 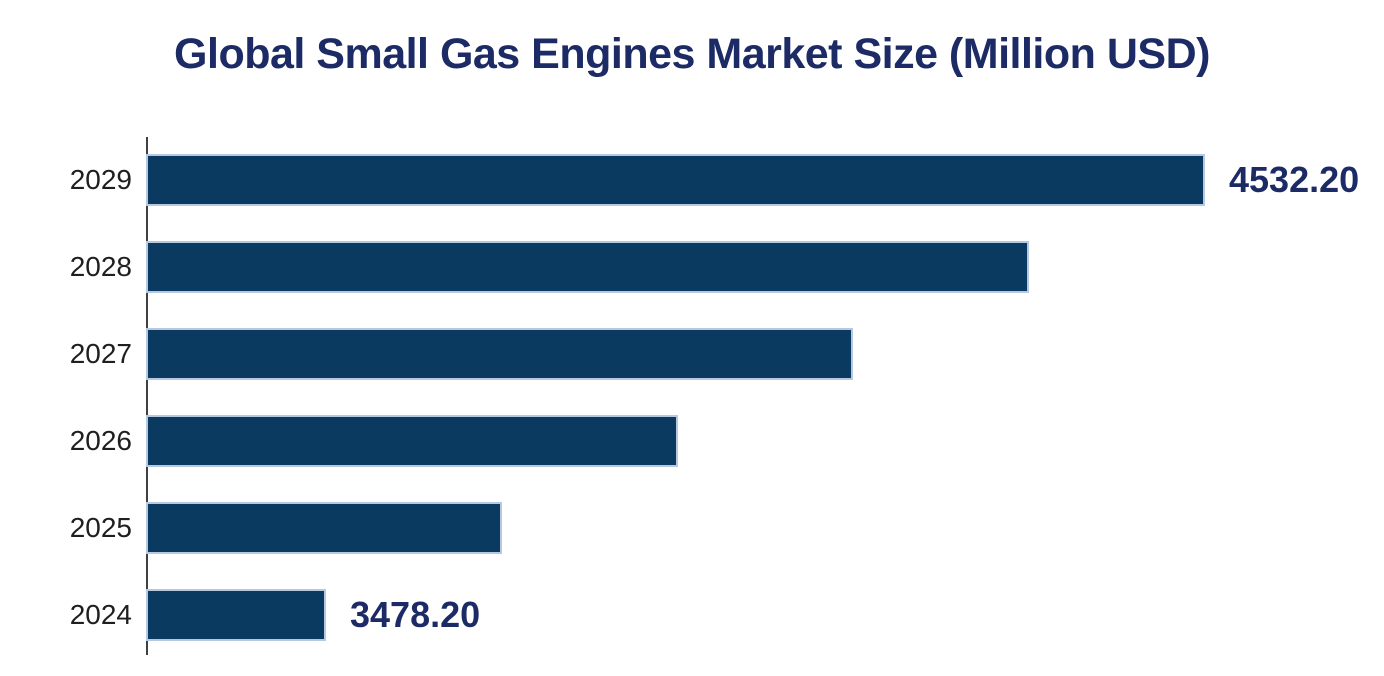 What do you see at coordinates (100, 440) in the screenshot?
I see `category-label-2026: 2026` at bounding box center [100, 440].